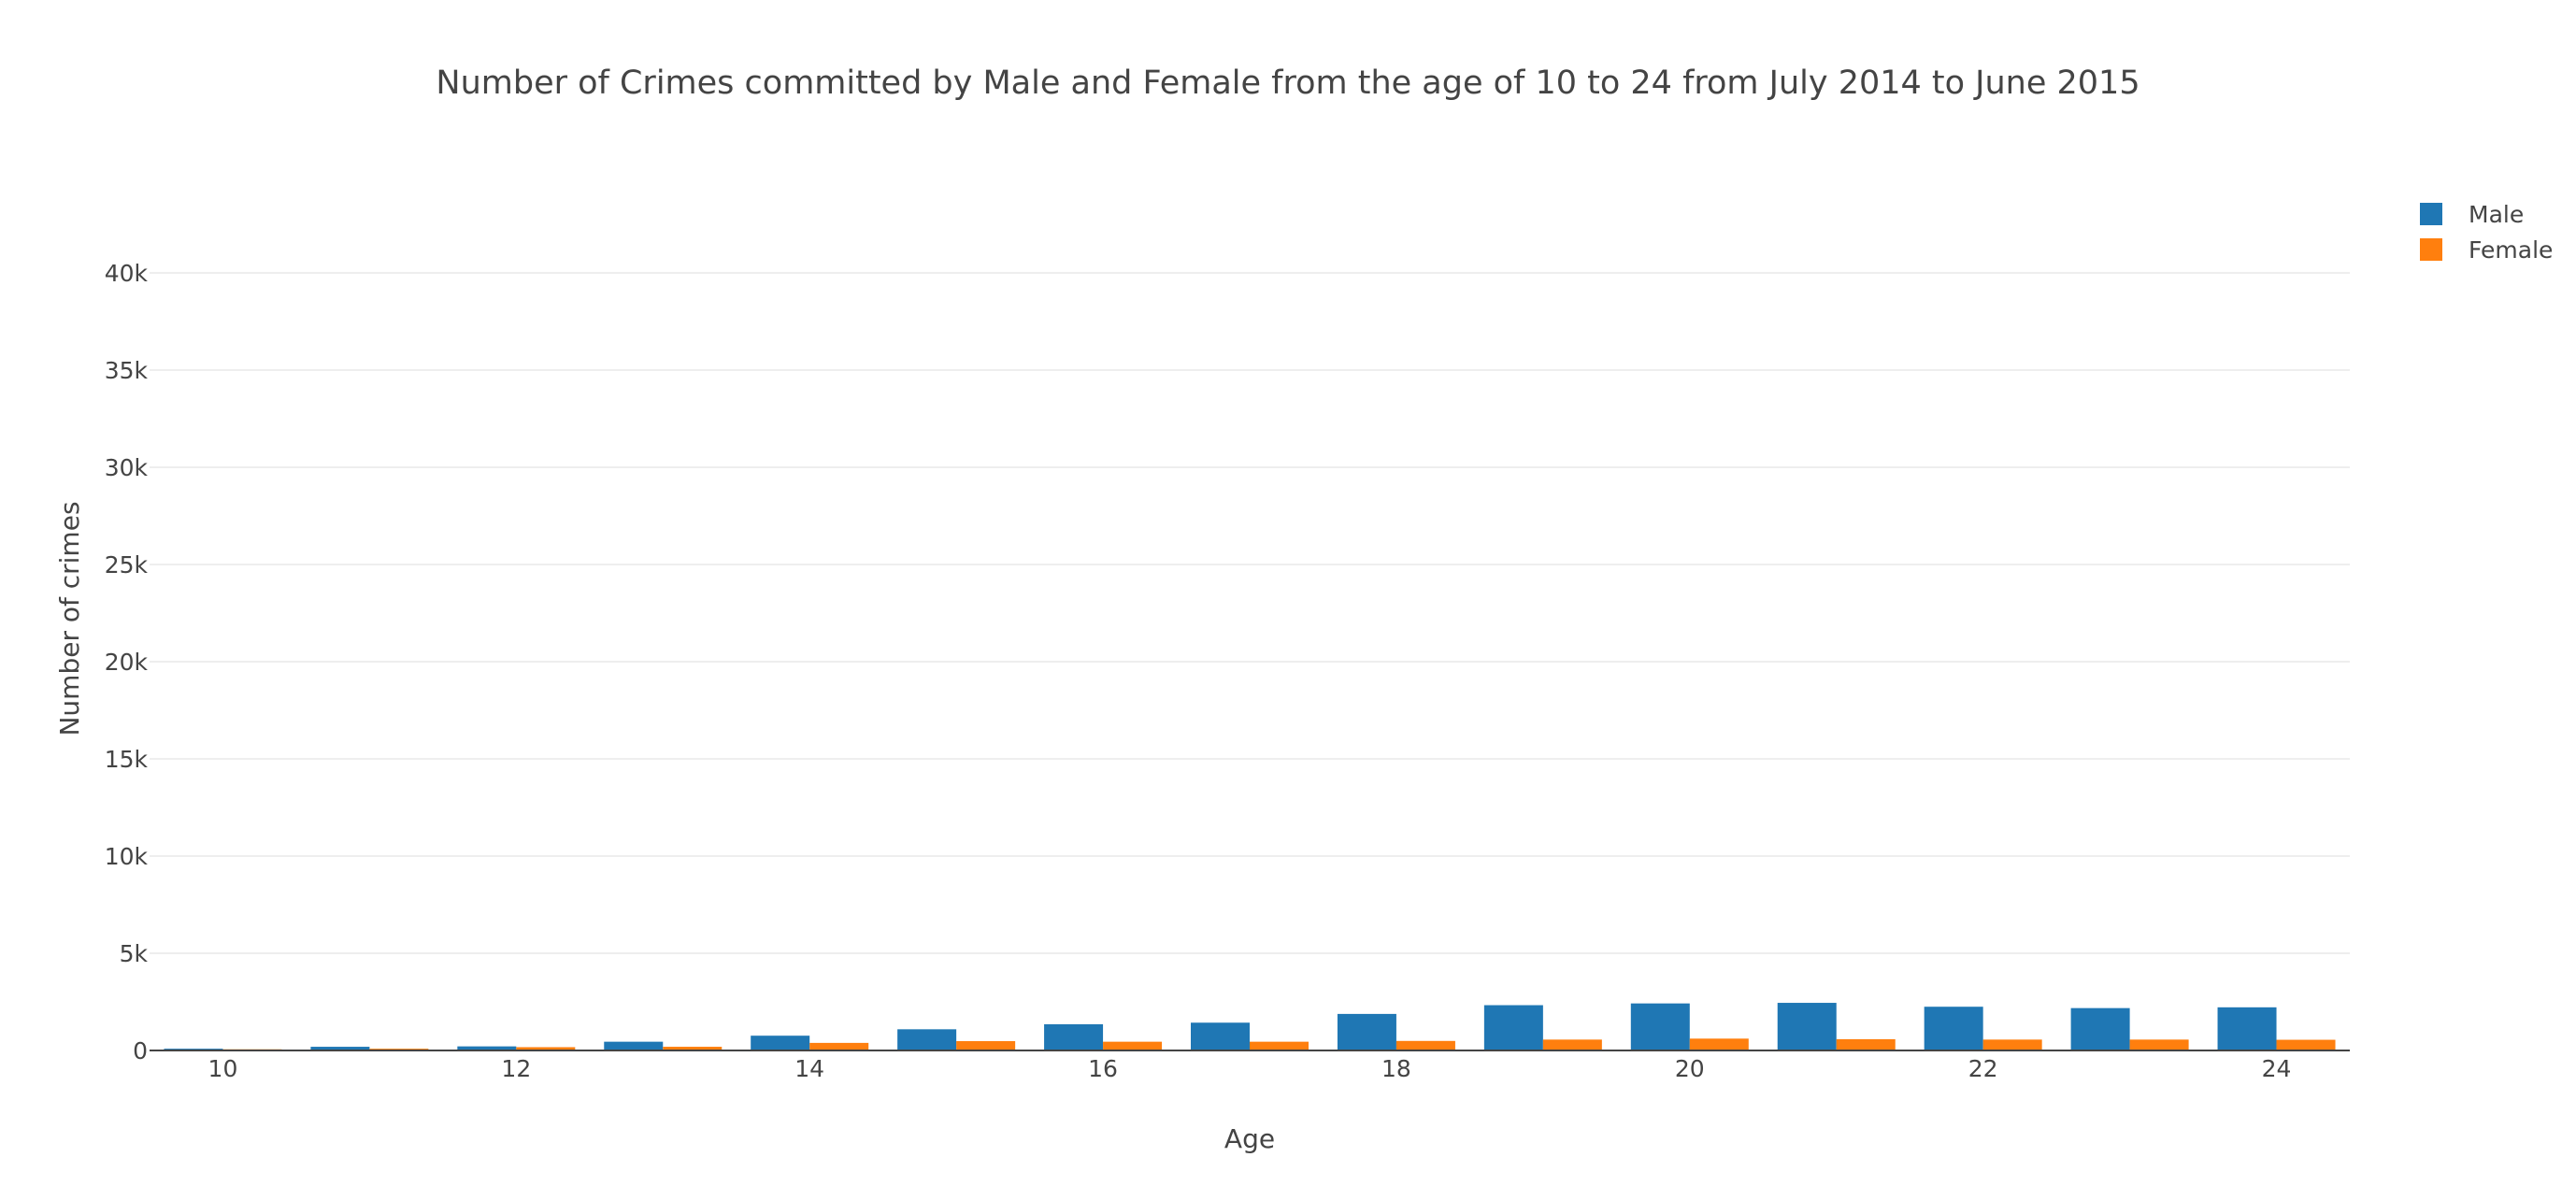 The width and height of the screenshot is (2576, 1200). I want to click on y-tick-label: 20k, so click(127, 662).